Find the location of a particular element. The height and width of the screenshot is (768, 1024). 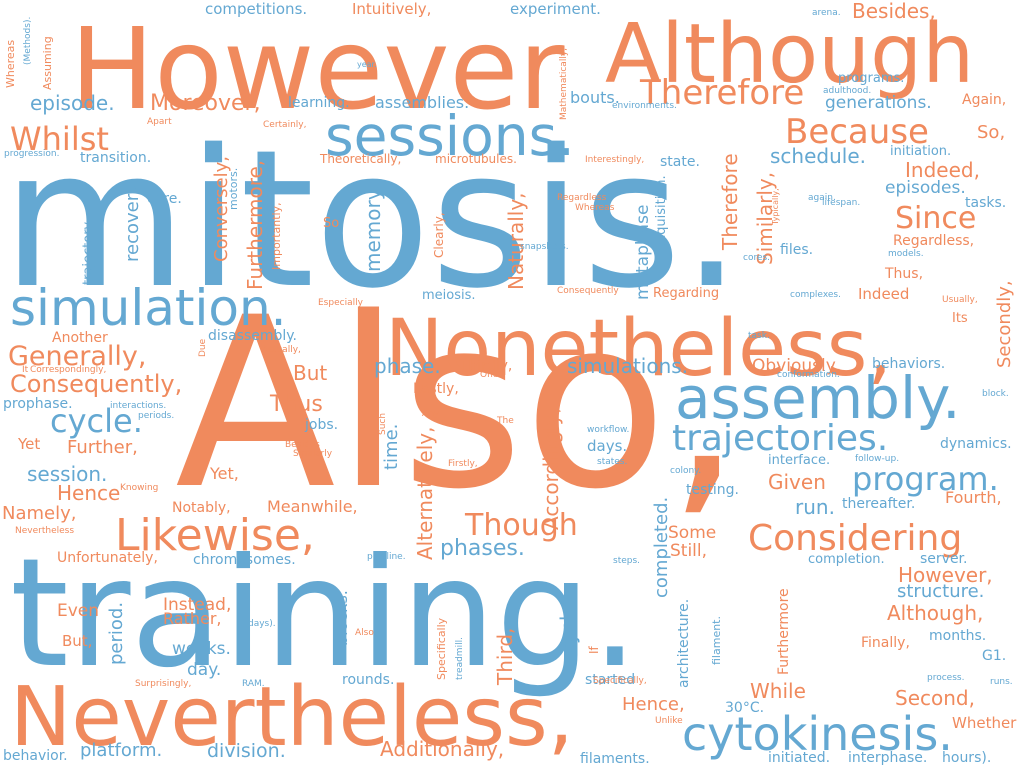

word-134: filament. is located at coordinates (716, 640).